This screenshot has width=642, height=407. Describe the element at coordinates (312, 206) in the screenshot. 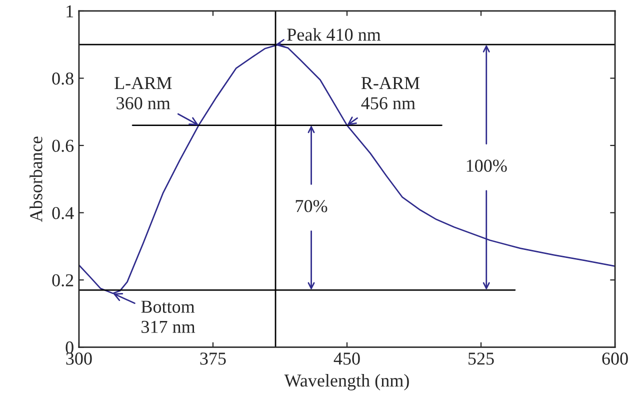

I see `annotation: 70%` at that location.